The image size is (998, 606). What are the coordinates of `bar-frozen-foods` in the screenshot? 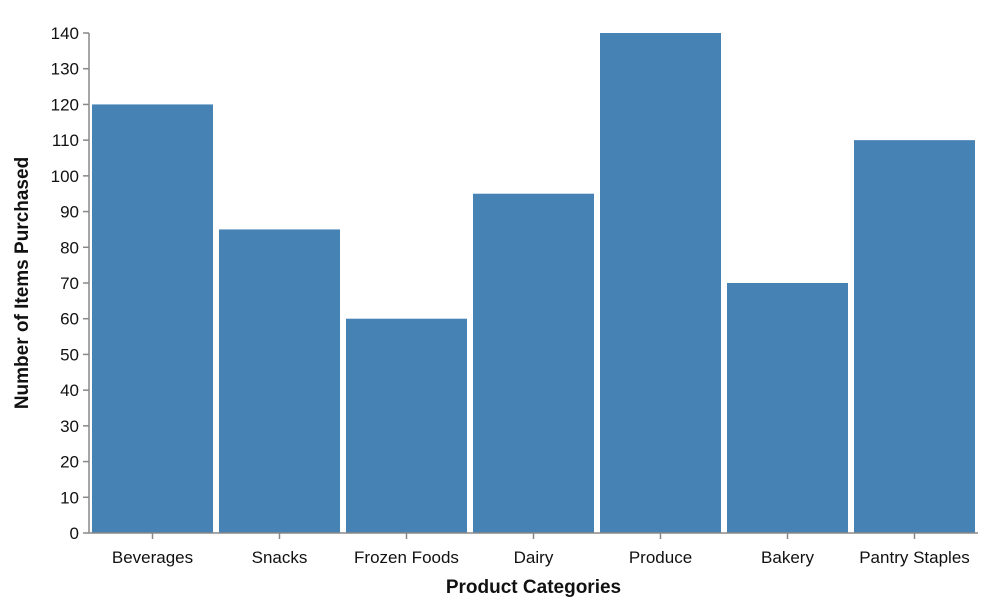 It's located at (406, 425).